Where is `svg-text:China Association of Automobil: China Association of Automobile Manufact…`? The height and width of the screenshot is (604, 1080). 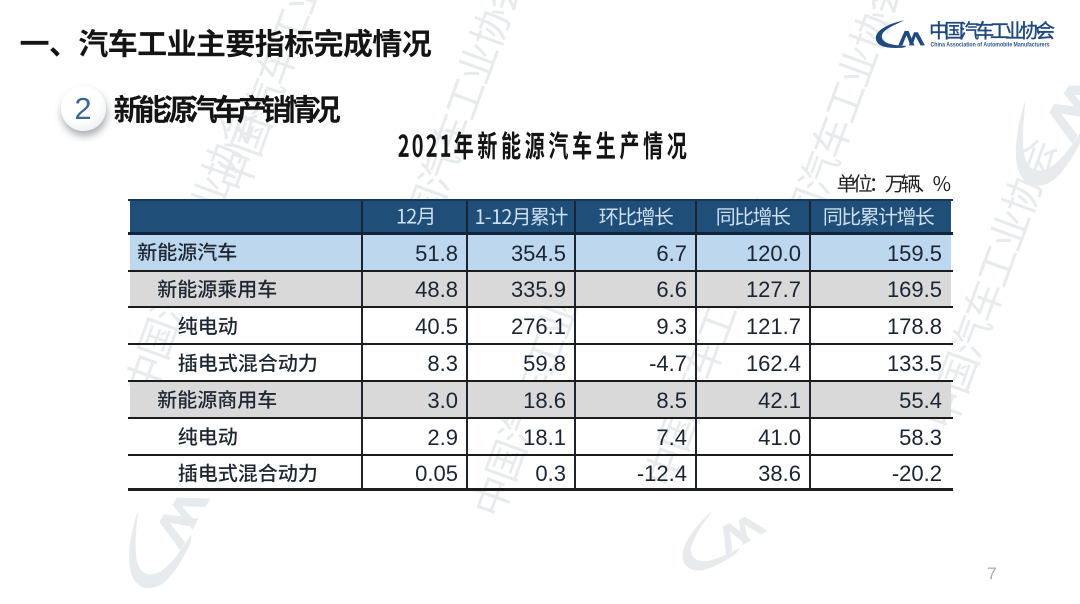
svg-text:China Association of Automobil: China Association of Automobile Manufact… is located at coordinates (991, 45).